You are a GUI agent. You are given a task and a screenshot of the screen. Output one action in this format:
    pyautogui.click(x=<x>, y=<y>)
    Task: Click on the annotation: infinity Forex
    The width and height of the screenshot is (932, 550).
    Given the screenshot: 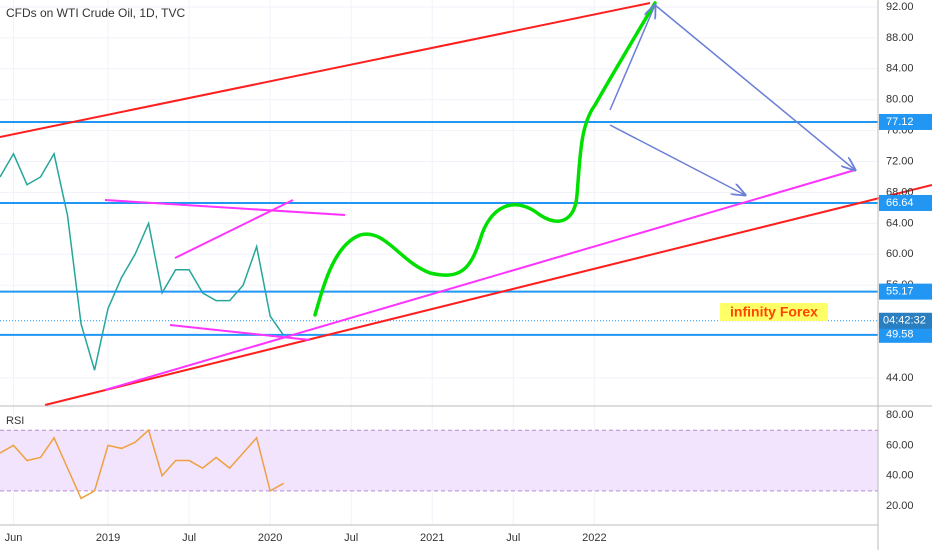 What is the action you would take?
    pyautogui.click(x=774, y=312)
    